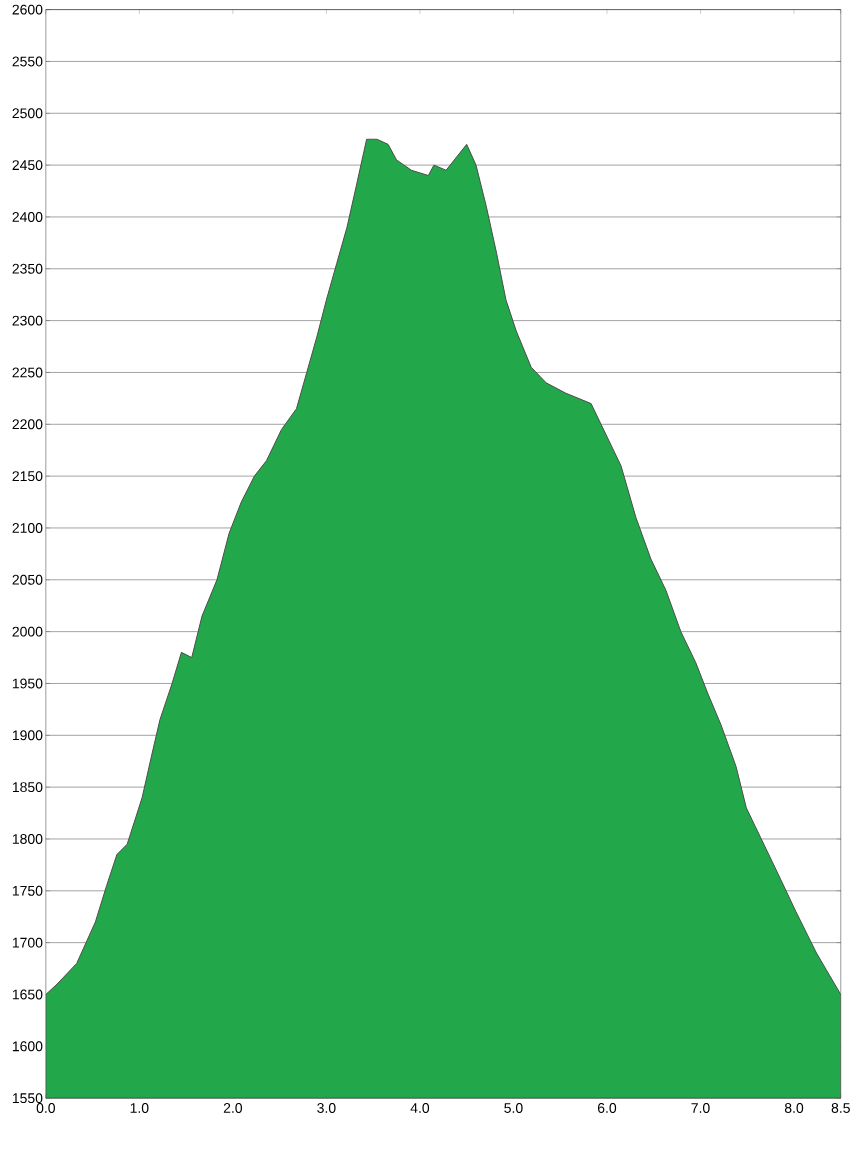 This screenshot has height=1150, width=855. I want to click on y-tick-label: 1700, so click(27, 942).